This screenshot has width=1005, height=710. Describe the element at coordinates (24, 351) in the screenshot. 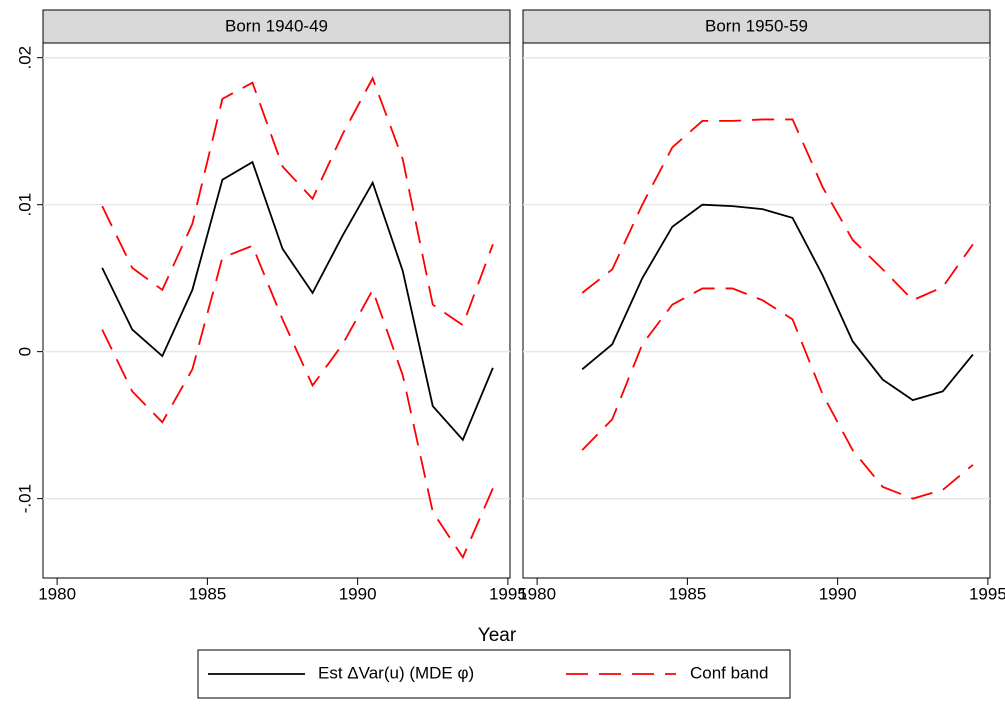

I see `y-tick-label: 0` at that location.